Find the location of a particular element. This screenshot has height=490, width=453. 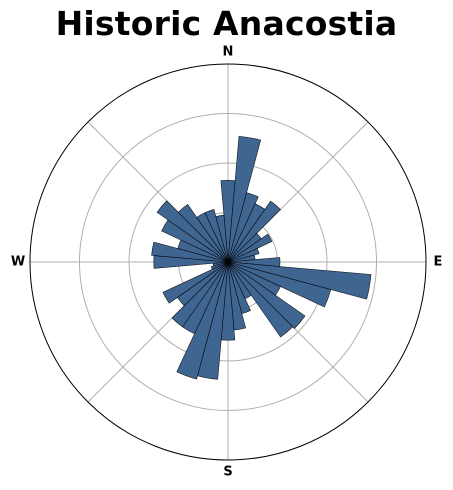

rose-bar-70deg is located at coordinates (243, 255).